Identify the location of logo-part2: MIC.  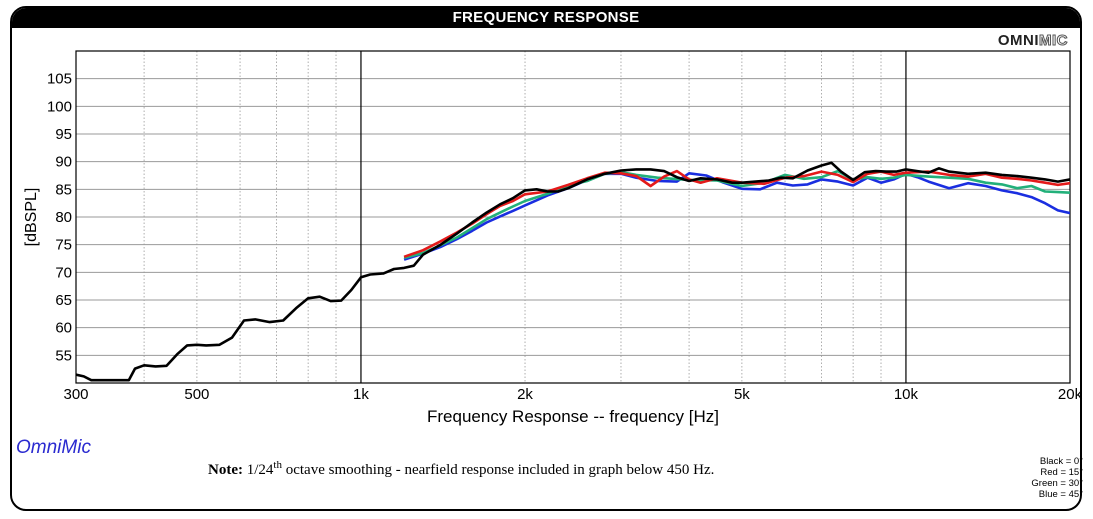
(1054, 41).